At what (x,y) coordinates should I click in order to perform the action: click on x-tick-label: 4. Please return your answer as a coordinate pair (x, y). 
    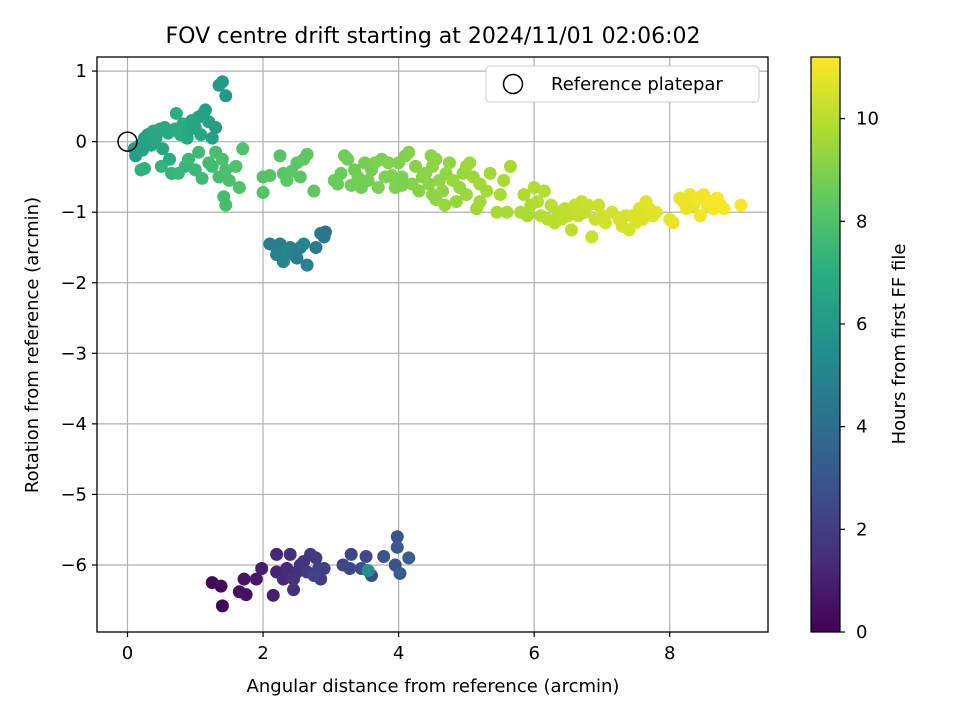
    Looking at the image, I should click on (398, 653).